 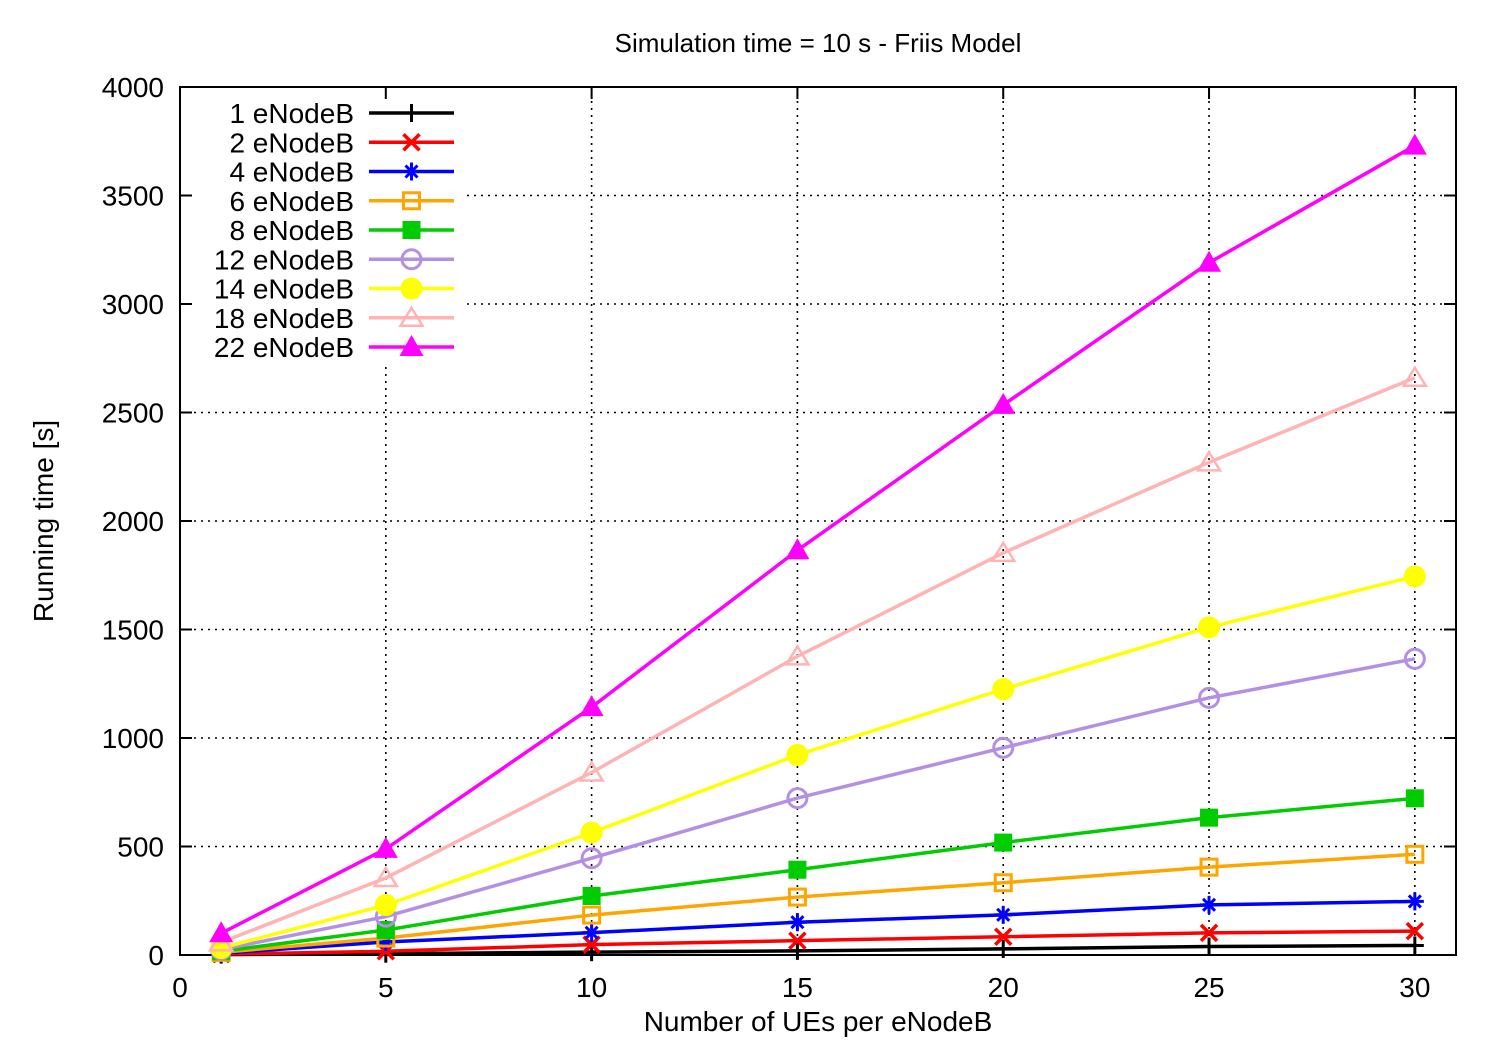 I want to click on legend-label: 6 eNodeB, so click(x=291, y=201).